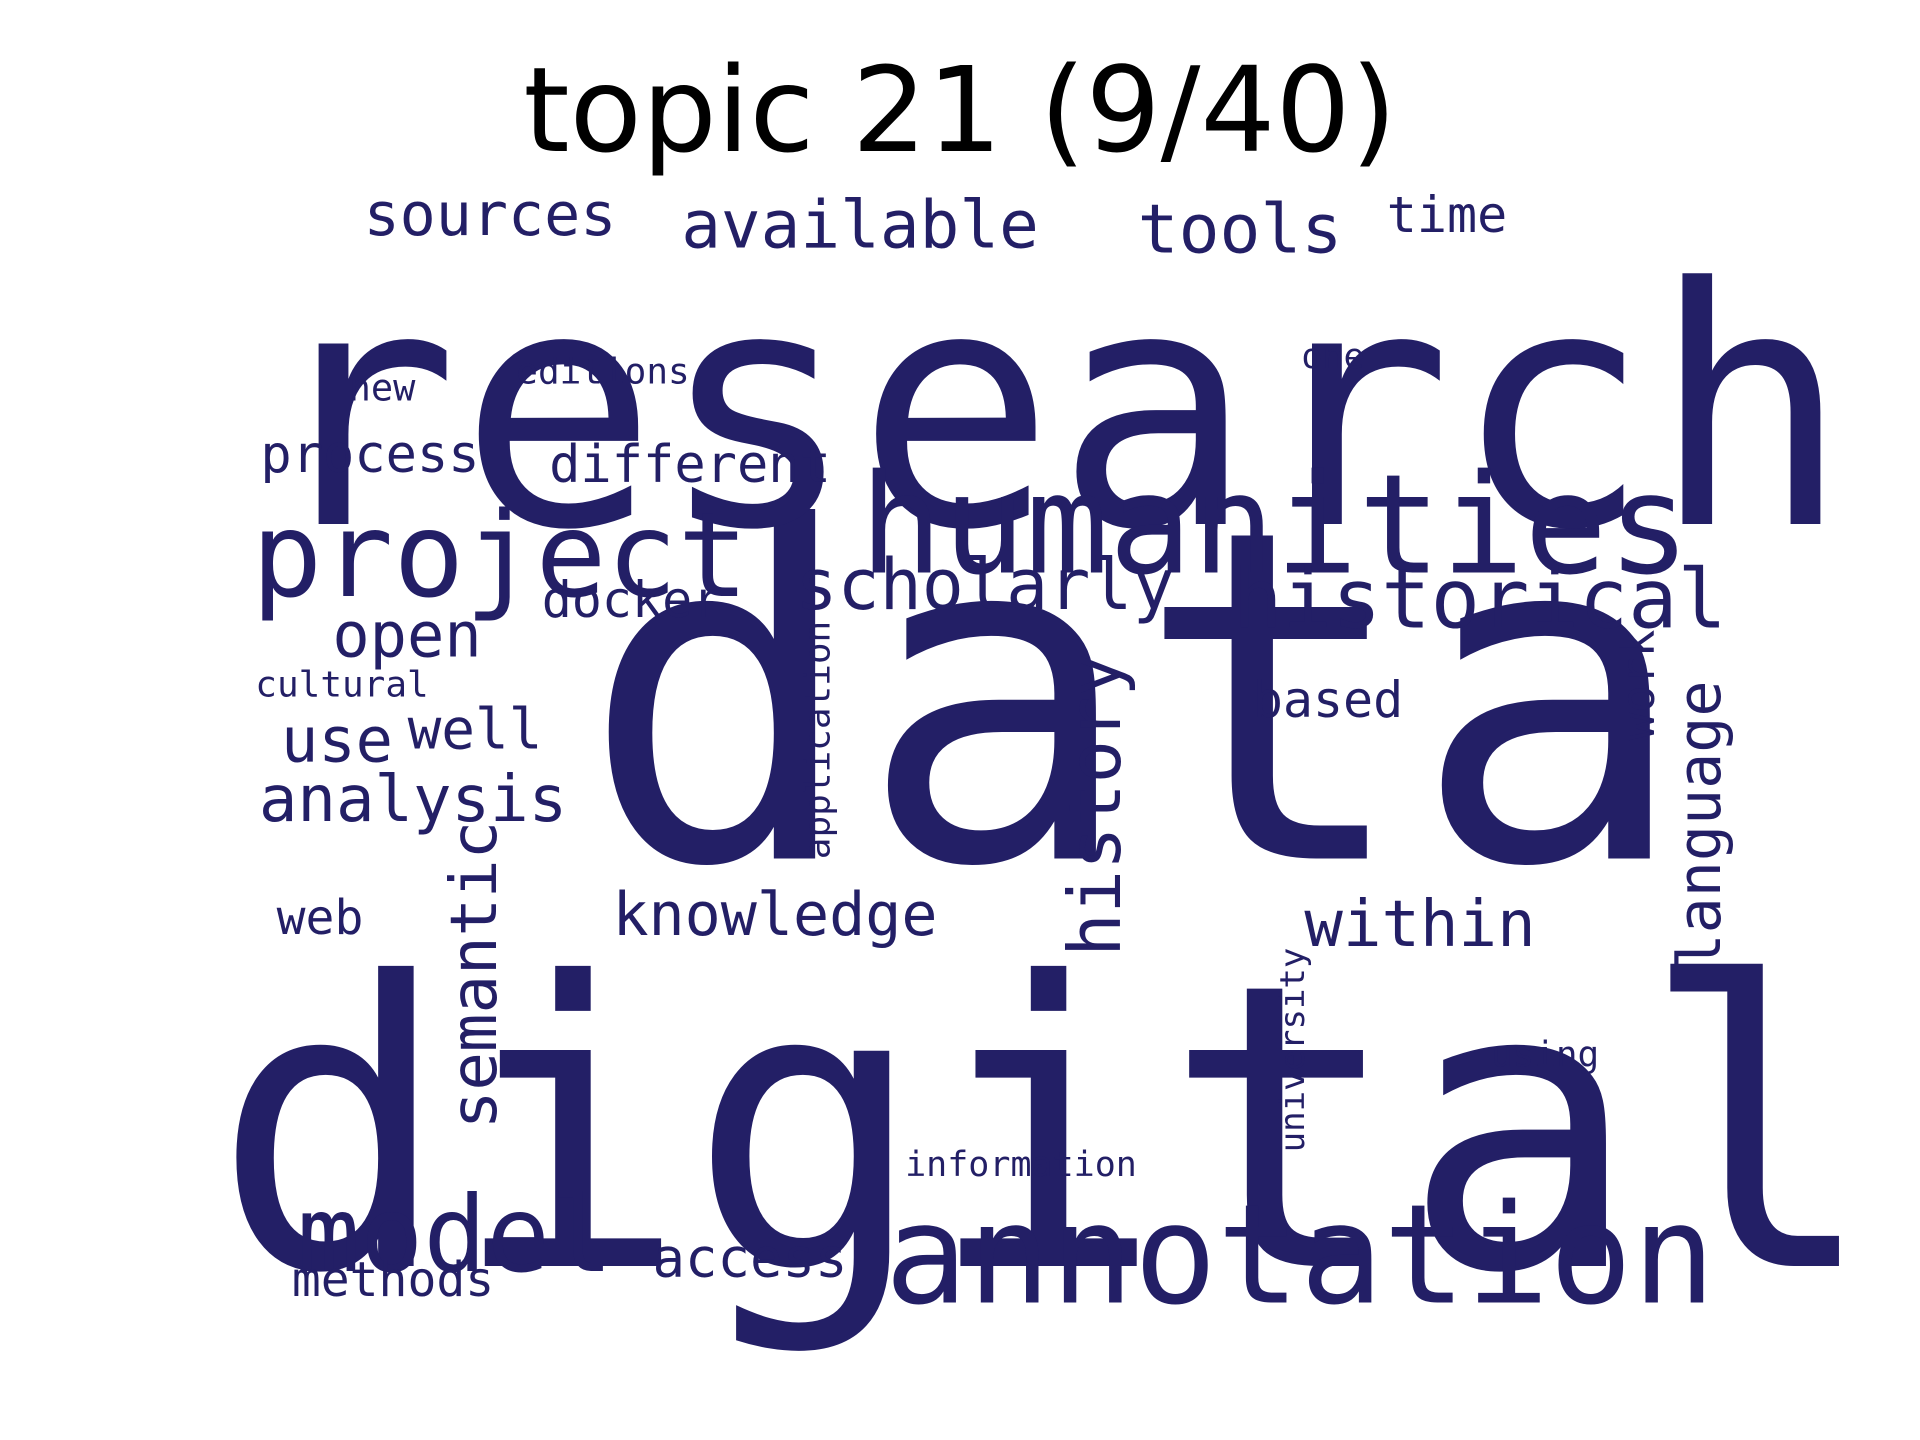  What do you see at coordinates (774, 915) in the screenshot?
I see `word-knowledge: knowledge` at bounding box center [774, 915].